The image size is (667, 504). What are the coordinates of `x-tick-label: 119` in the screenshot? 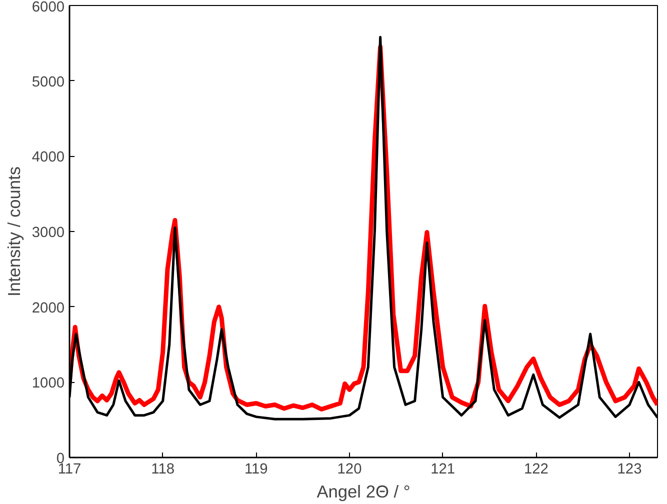 It's located at (256, 470).